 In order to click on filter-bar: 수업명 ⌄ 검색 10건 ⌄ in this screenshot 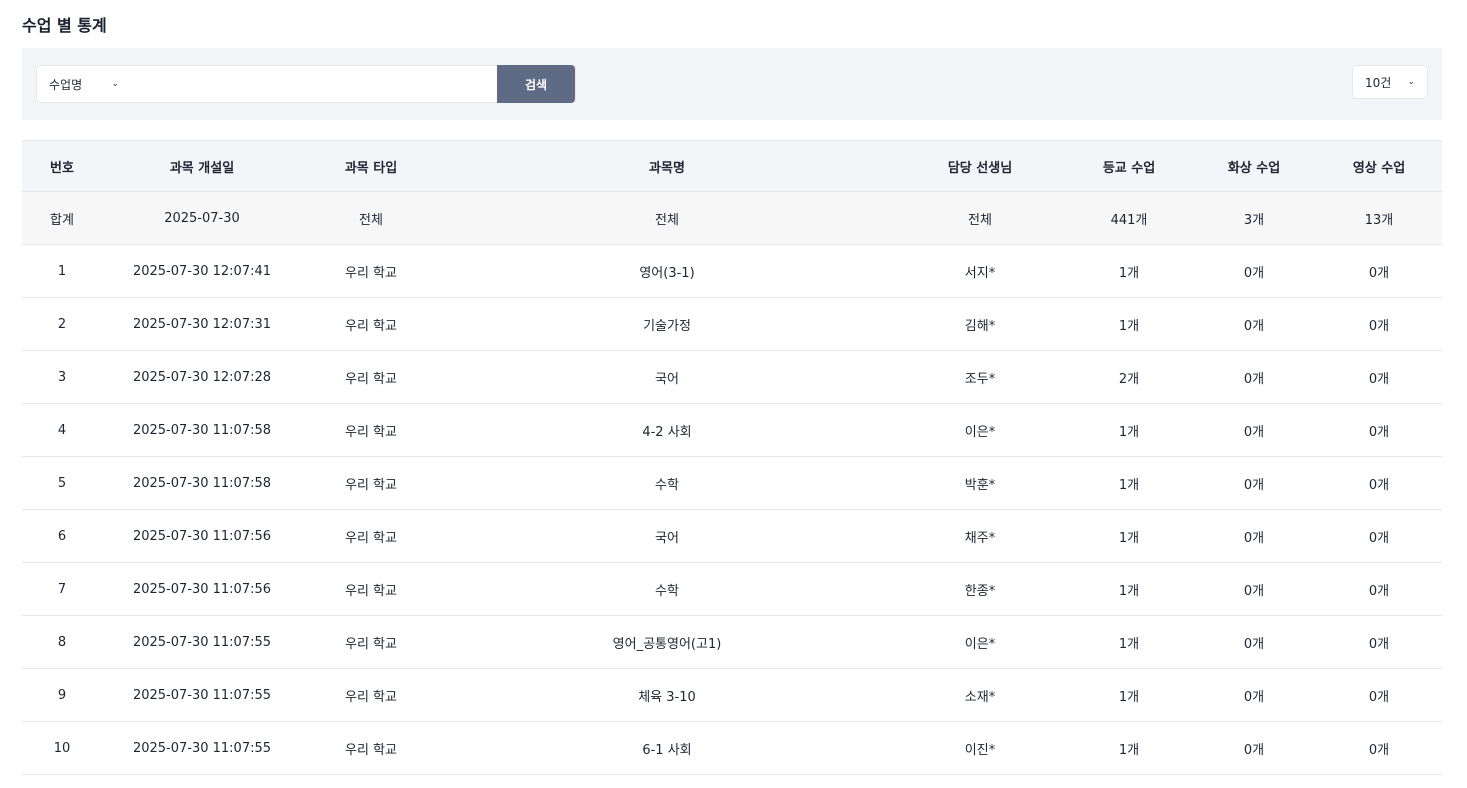, I will do `click(732, 84)`.